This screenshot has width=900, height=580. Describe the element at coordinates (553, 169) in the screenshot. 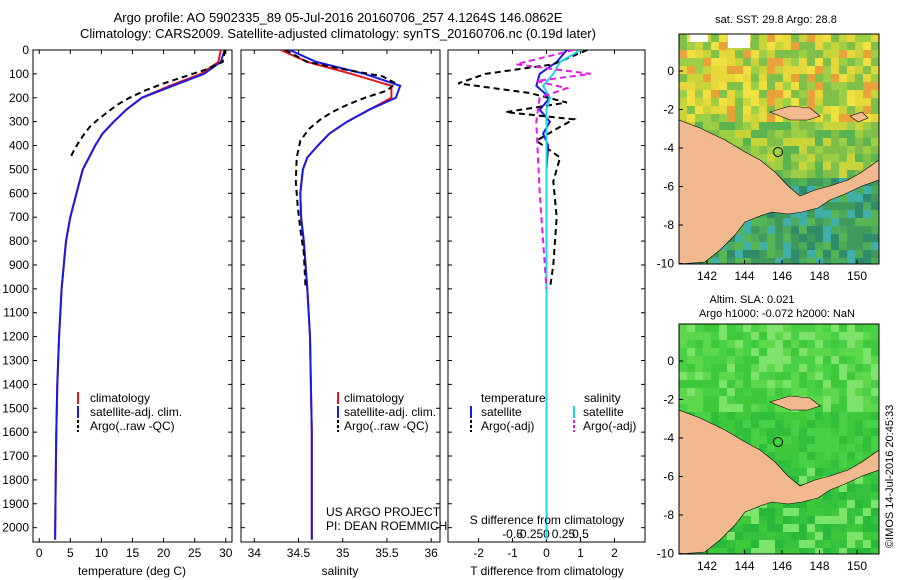

I see `series-line` at that location.